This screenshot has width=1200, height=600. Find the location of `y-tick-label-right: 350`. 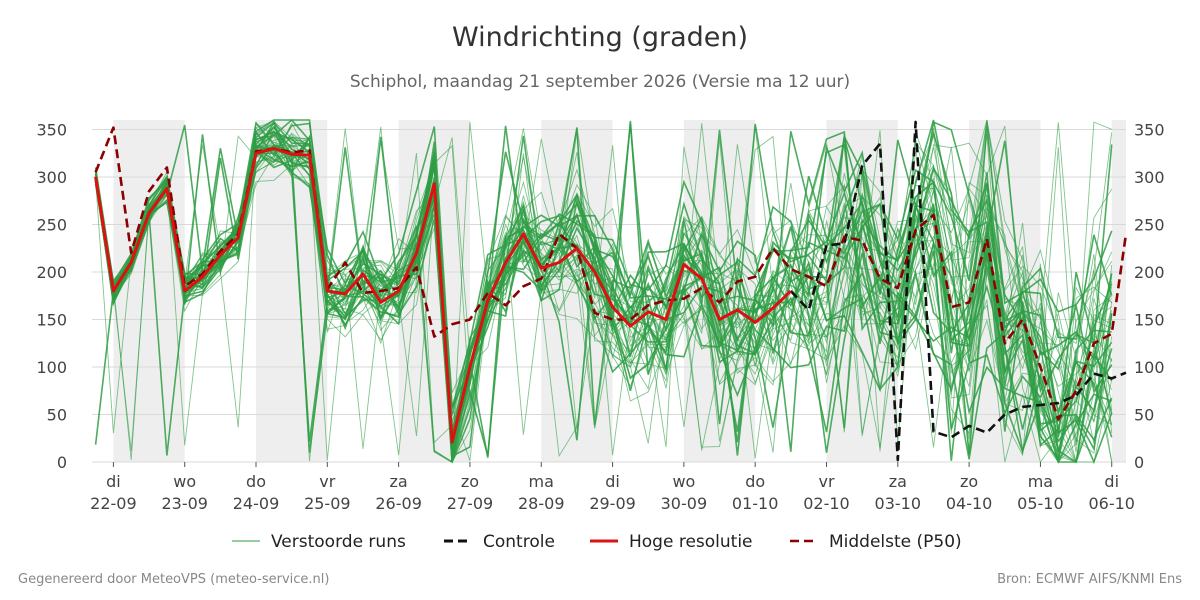

y-tick-label-right: 350 is located at coordinates (1149, 130).